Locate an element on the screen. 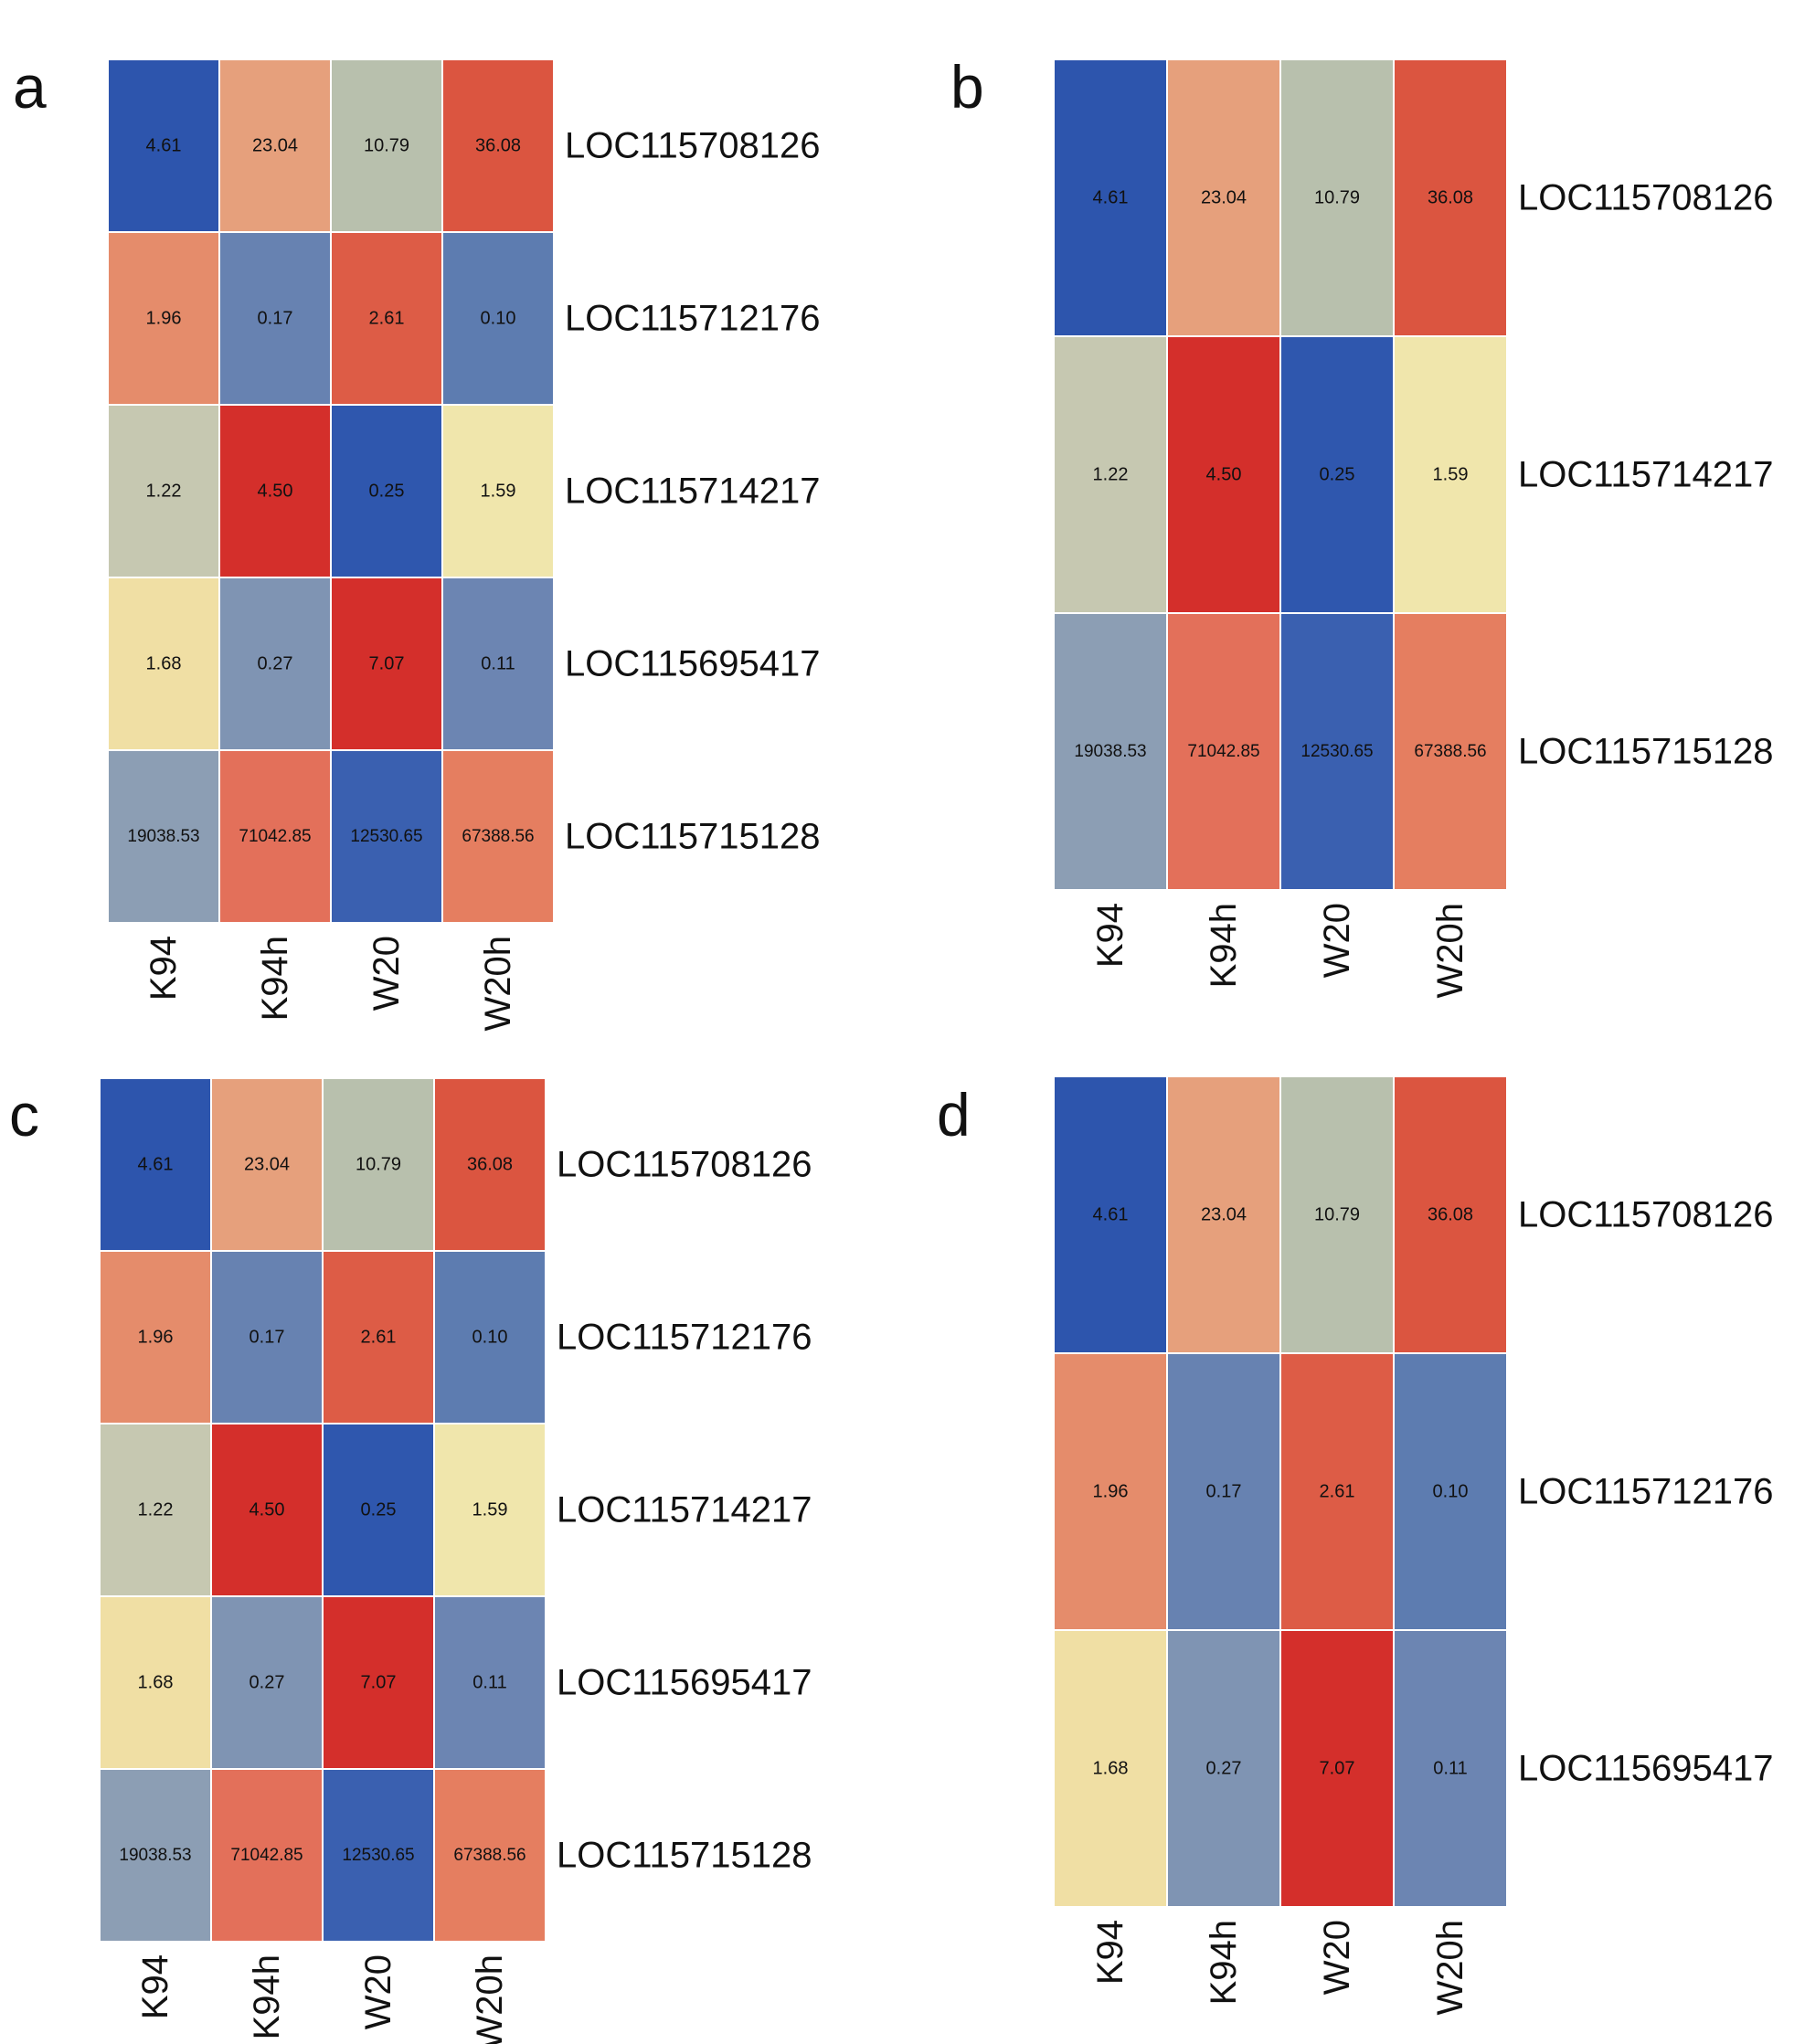  panel-letter-a: a is located at coordinates (30, 87).